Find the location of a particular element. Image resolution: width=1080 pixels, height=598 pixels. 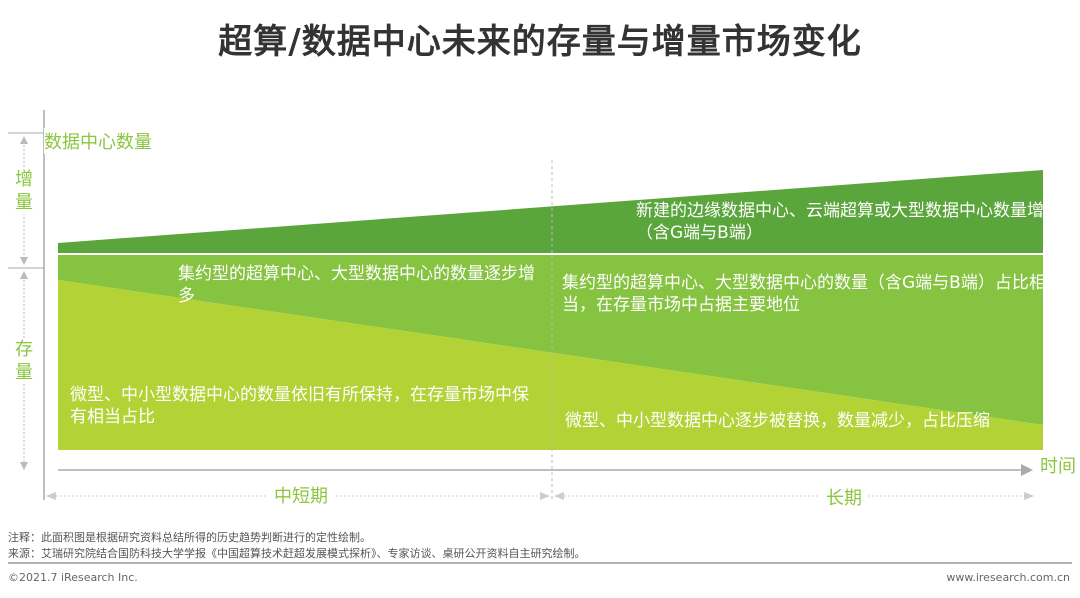

page-title: 超算/数据中心未来的存量与增量市场变化 is located at coordinates (540, 42).